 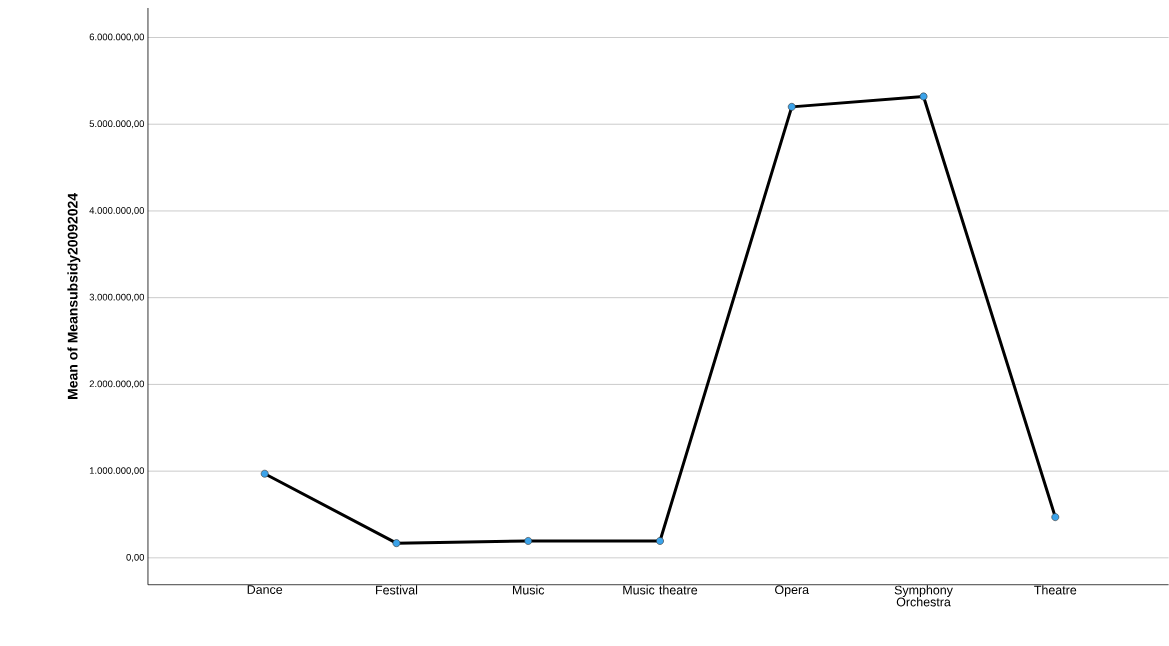 What do you see at coordinates (74, 296) in the screenshot?
I see `y-axis-title: Mean of Meansubsidy20092024` at bounding box center [74, 296].